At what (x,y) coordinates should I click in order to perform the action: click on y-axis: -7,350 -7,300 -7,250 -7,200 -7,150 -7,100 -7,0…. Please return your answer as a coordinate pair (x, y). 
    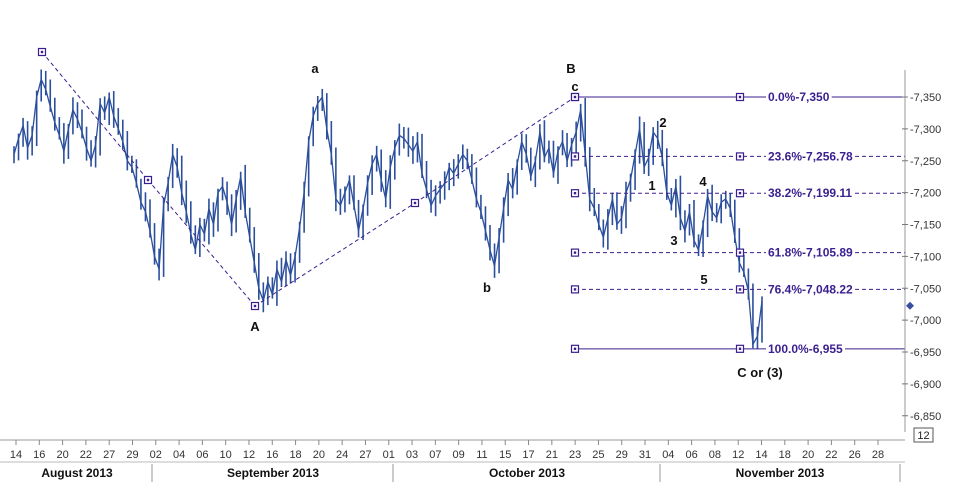
    Looking at the image, I should click on (921, 251).